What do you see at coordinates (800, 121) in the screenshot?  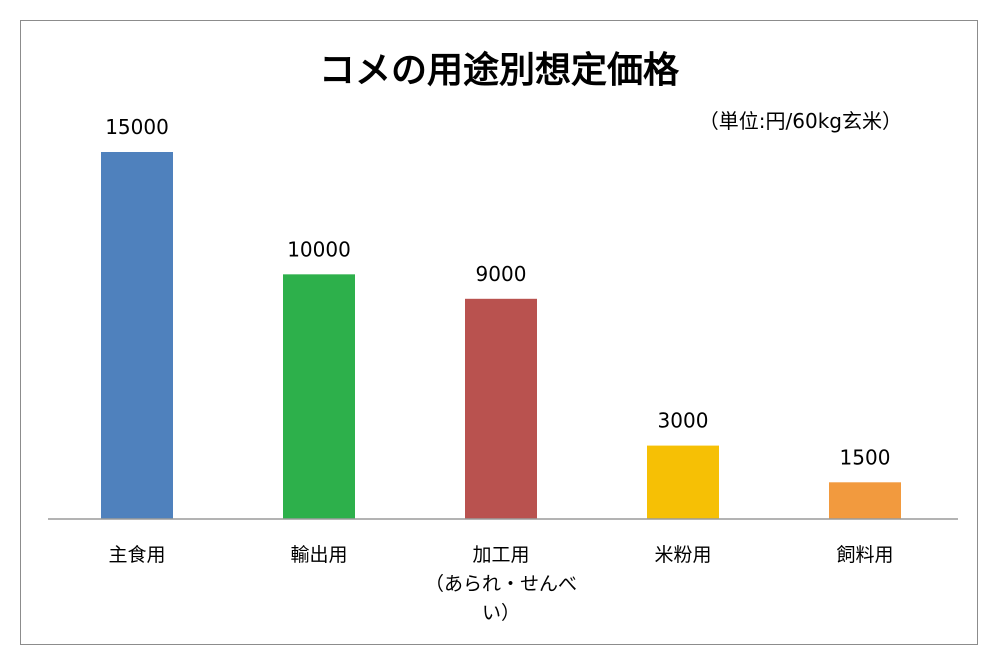 I see `unit-note: （単位:円/60kg玄米）` at bounding box center [800, 121].